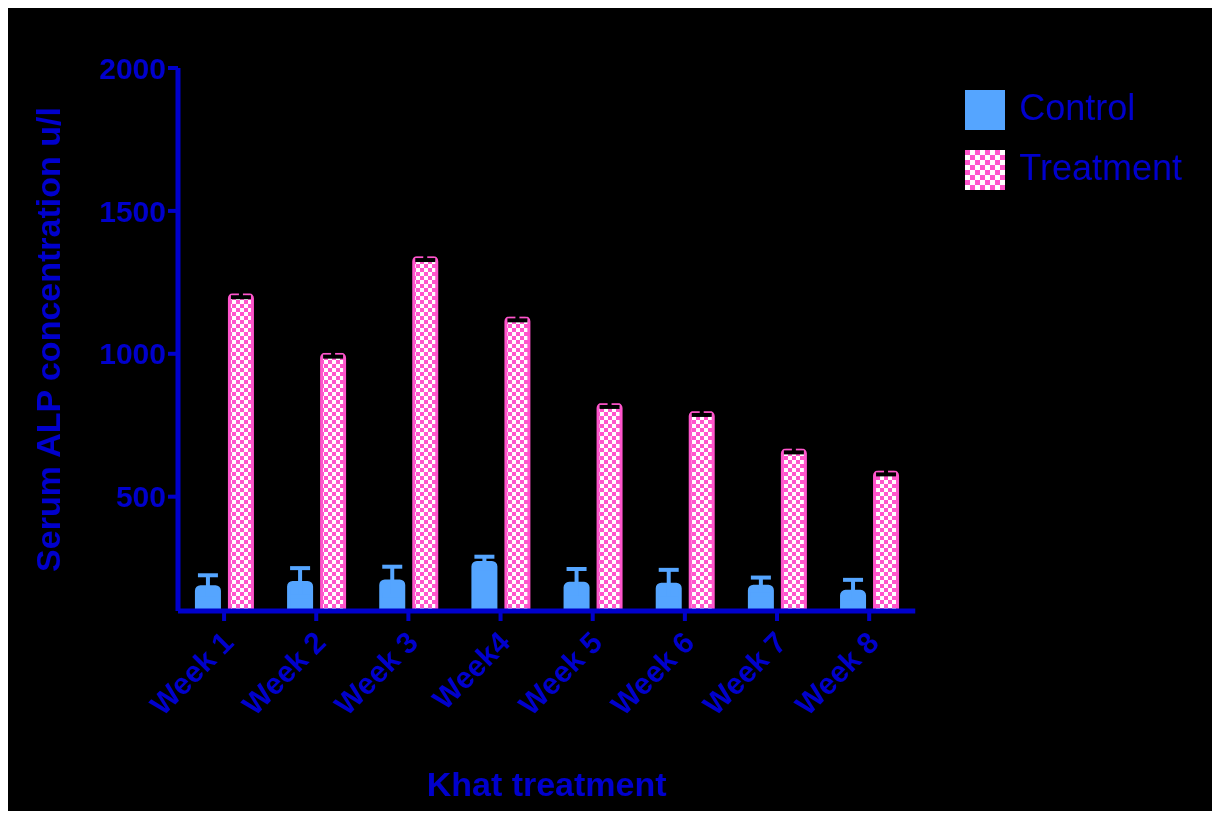 Image resolution: width=1220 pixels, height=819 pixels. What do you see at coordinates (132, 354) in the screenshot?
I see `y-tick-label: 1000` at bounding box center [132, 354].